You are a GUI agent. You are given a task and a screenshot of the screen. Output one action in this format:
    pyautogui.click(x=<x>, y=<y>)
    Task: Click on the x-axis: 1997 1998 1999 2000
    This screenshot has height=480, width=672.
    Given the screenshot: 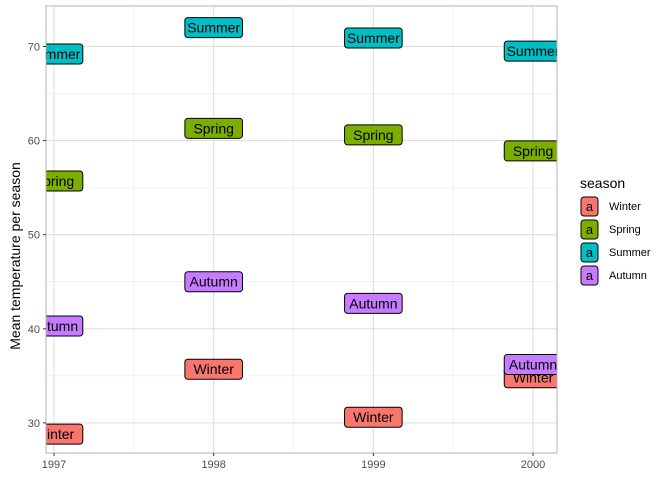 What is the action you would take?
    pyautogui.click(x=293, y=462)
    